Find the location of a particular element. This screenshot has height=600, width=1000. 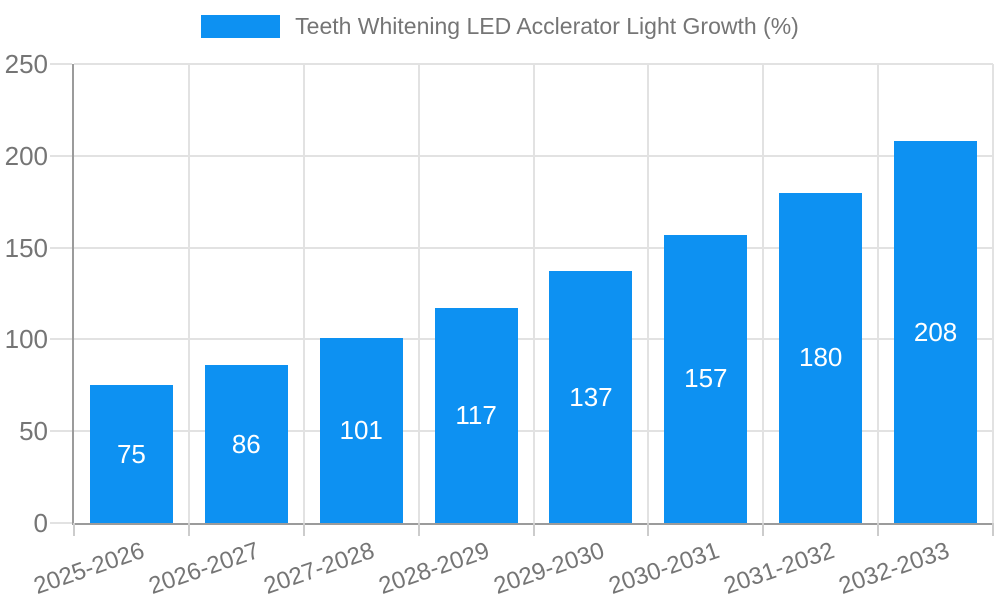

y-tick-label: 50 is located at coordinates (33, 431).